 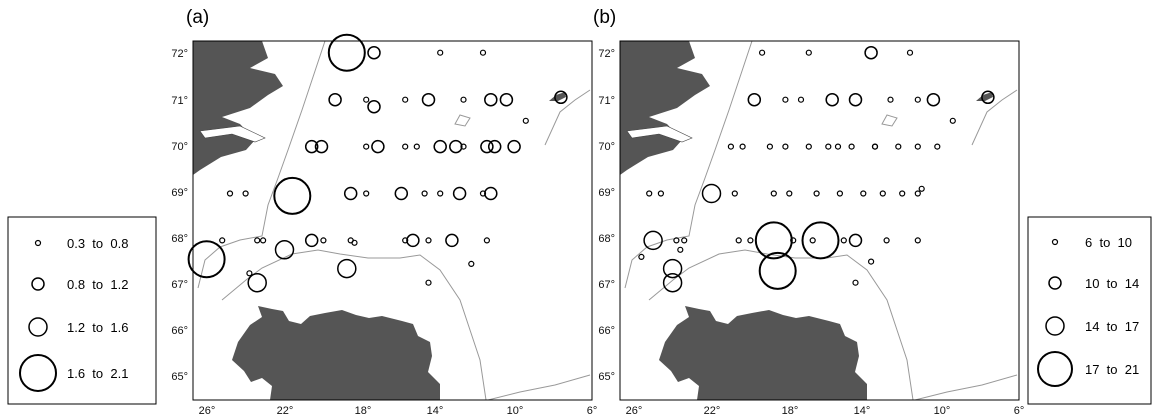 I want to click on x-ticks-b: 26° 22° 18° 14° 10° 6°, so click(x=825, y=411).